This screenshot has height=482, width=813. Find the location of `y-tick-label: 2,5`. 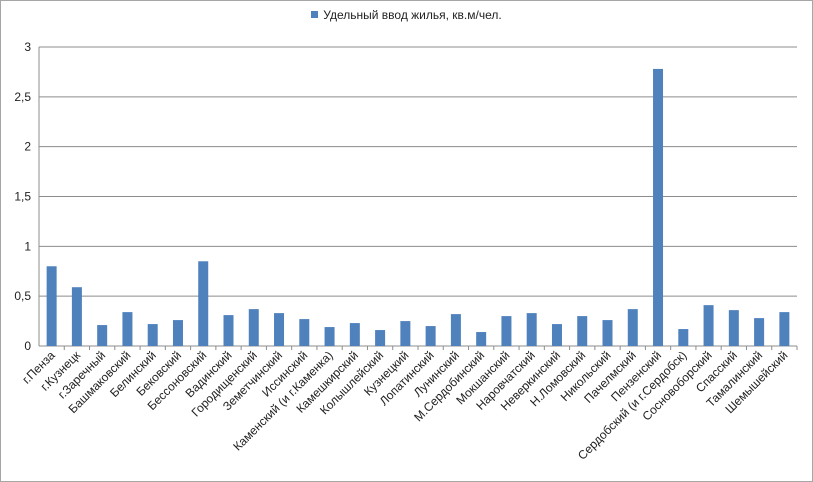

y-tick-label: 2,5 is located at coordinates (22, 97).